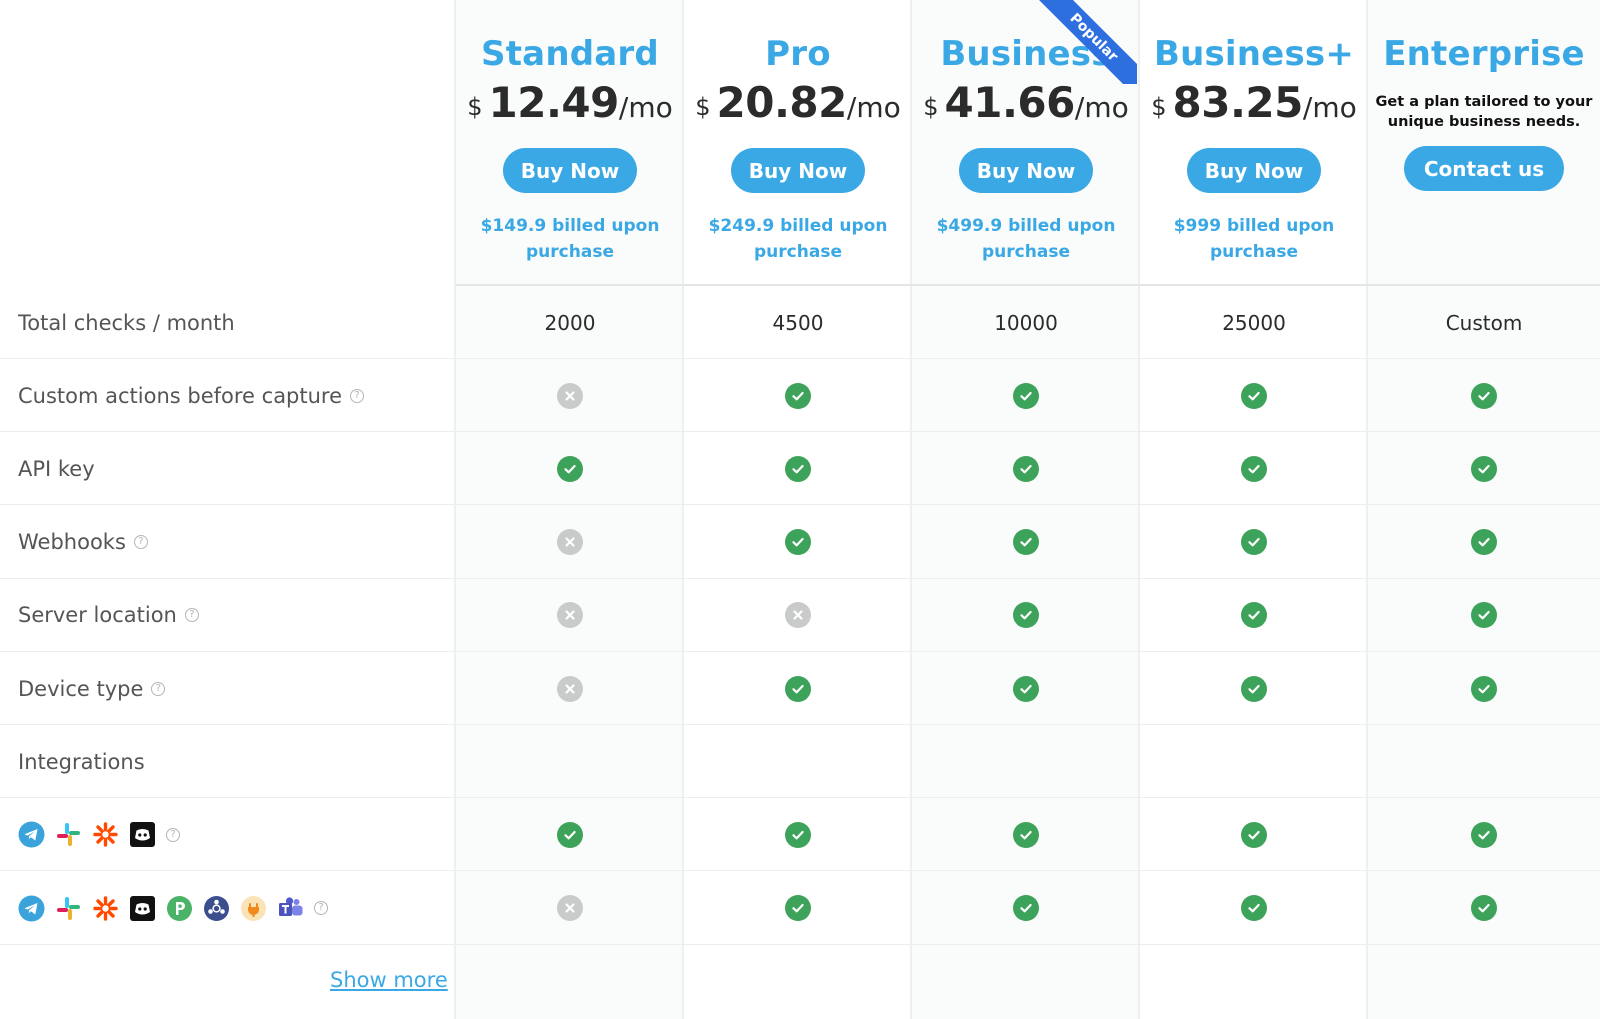 Image resolution: width=1600 pixels, height=1019 pixels. Describe the element at coordinates (142, 834) in the screenshot. I see `discord-icon` at that location.